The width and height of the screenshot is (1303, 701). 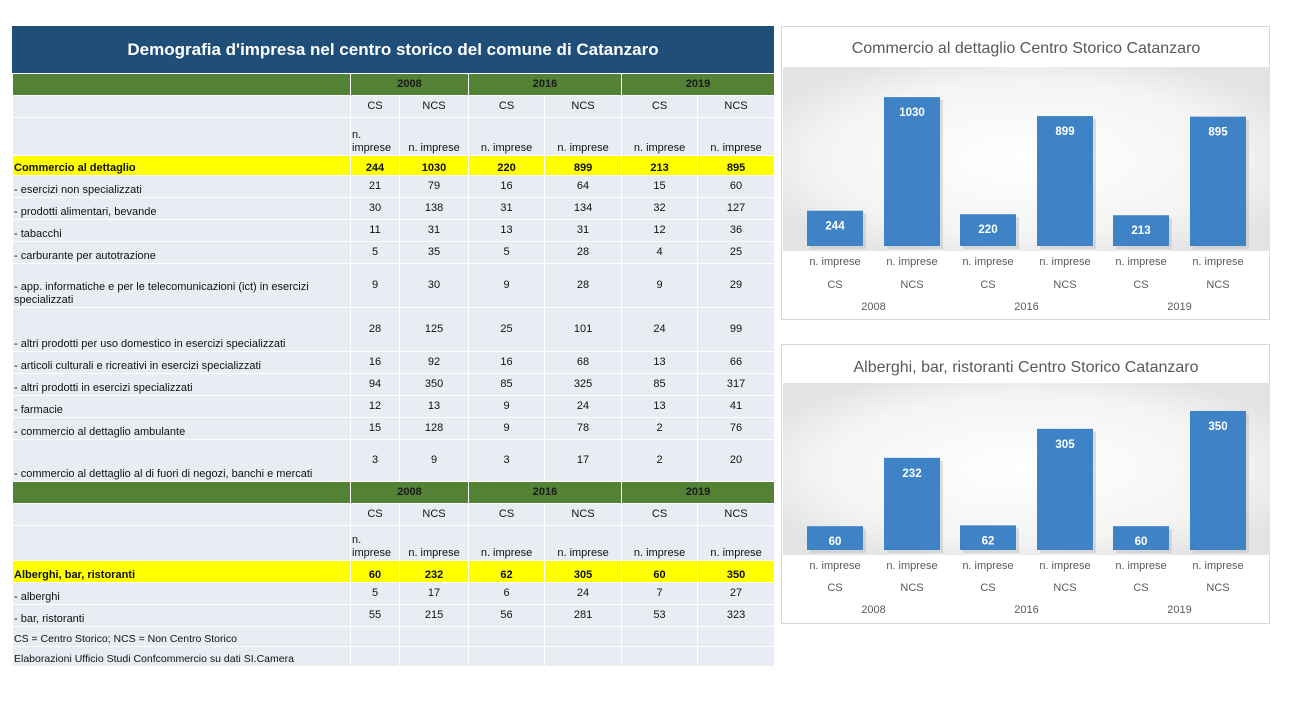 I want to click on highlight-value: 232, so click(x=434, y=571).